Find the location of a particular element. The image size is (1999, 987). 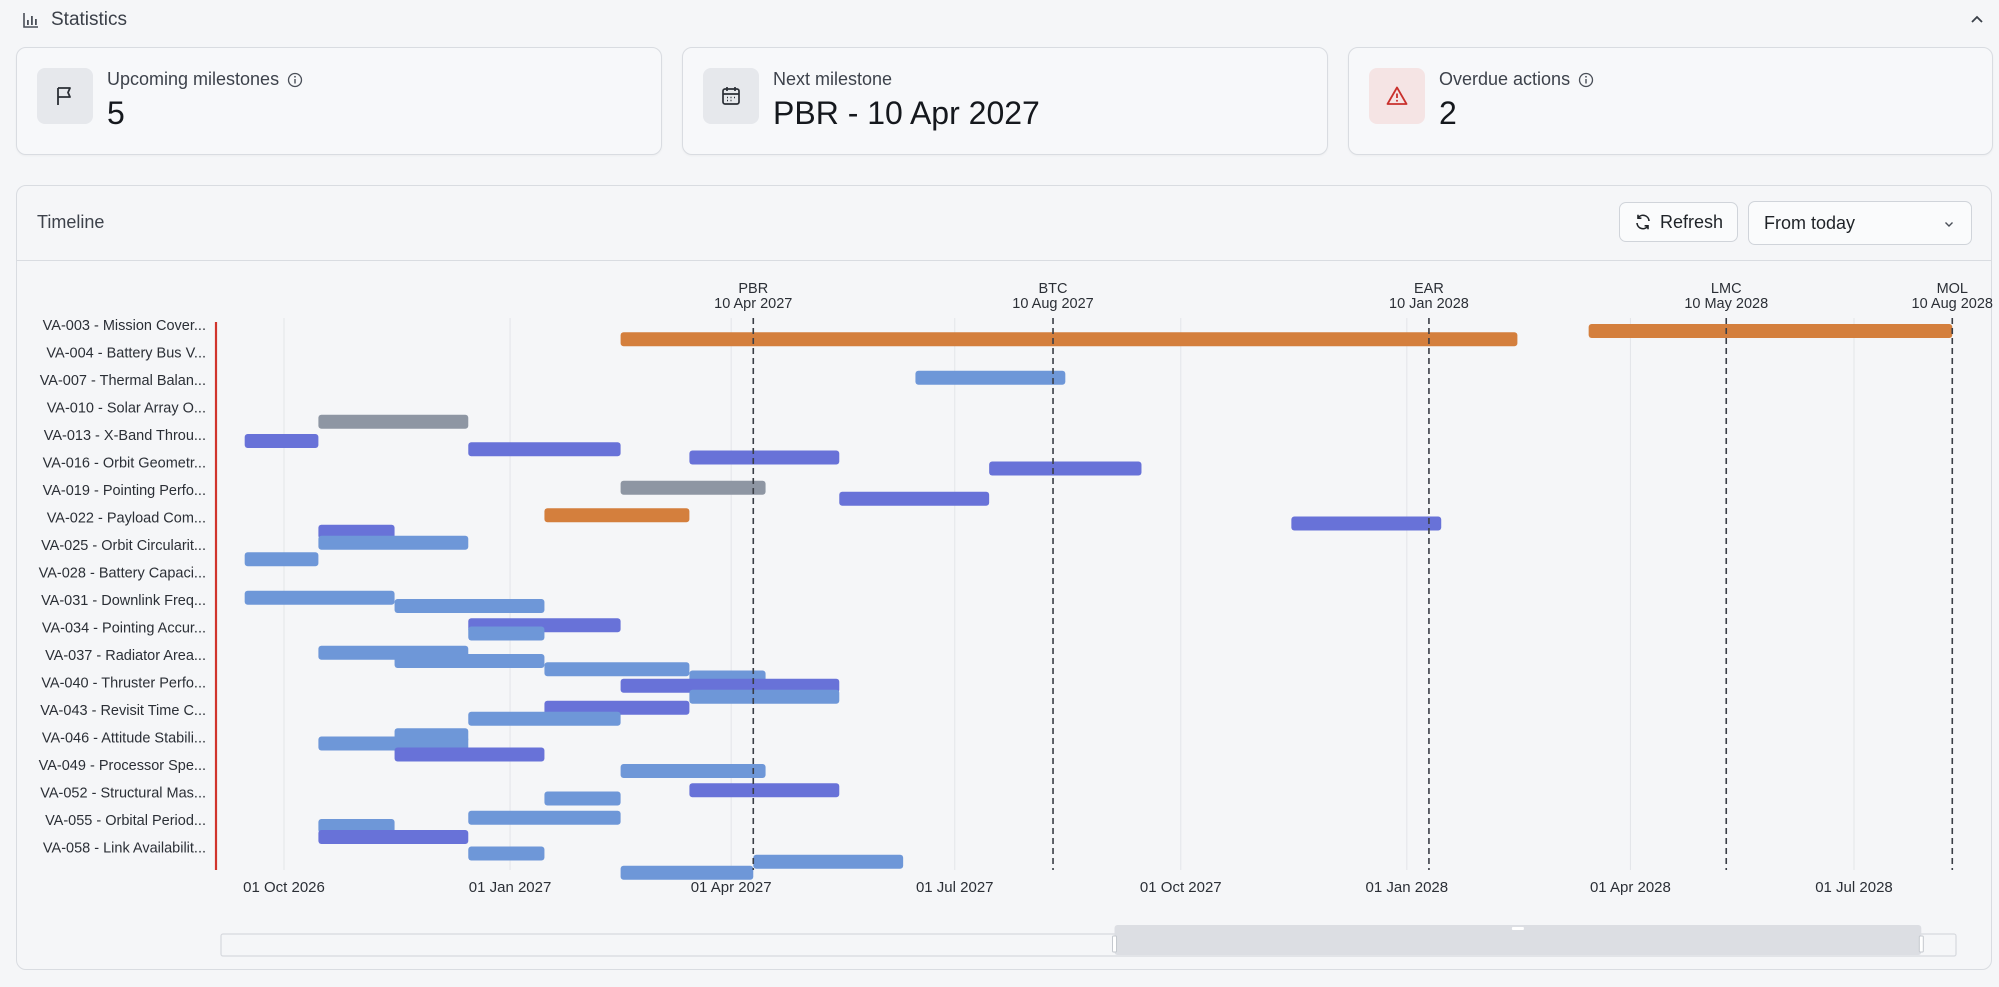

chevron-down-icon is located at coordinates (1949, 224).